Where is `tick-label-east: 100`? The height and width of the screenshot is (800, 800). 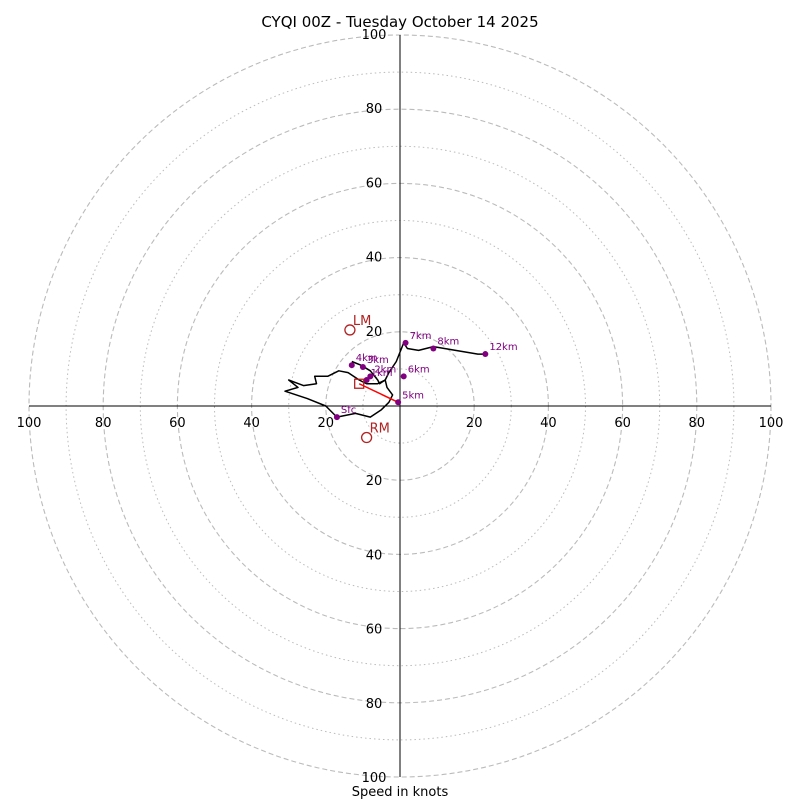 tick-label-east: 100 is located at coordinates (771, 423).